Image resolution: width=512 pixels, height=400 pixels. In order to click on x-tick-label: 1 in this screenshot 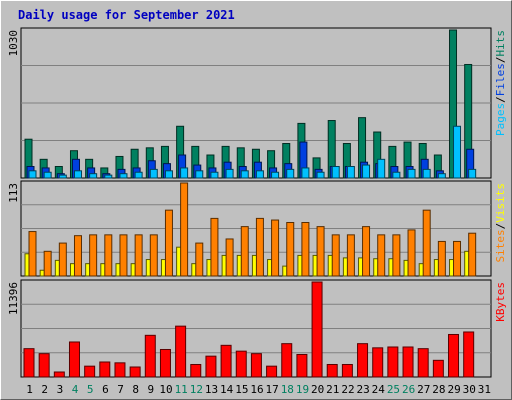, I will do `click(29, 389)`.